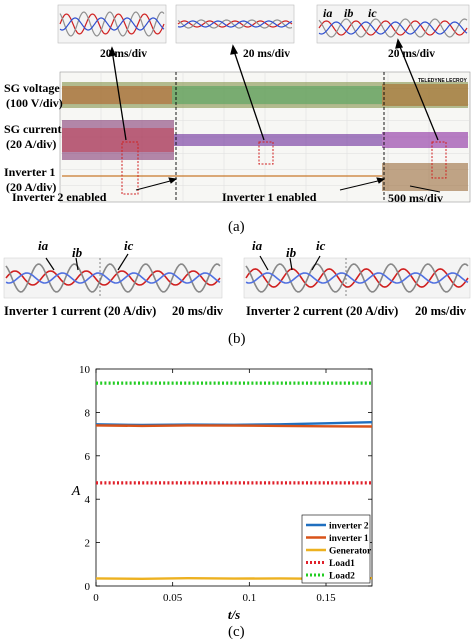  Describe the element at coordinates (183, 262) in the screenshot. I see `panel-b-arrows` at that location.